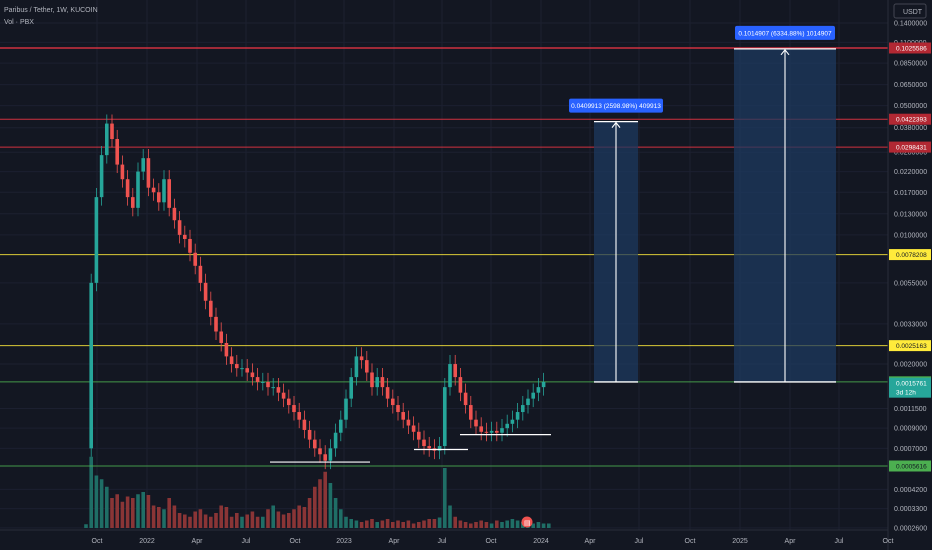 The width and height of the screenshot is (932, 550). Describe the element at coordinates (910, 429) in the screenshot. I see `y-tick-label: 0.0009000` at that location.